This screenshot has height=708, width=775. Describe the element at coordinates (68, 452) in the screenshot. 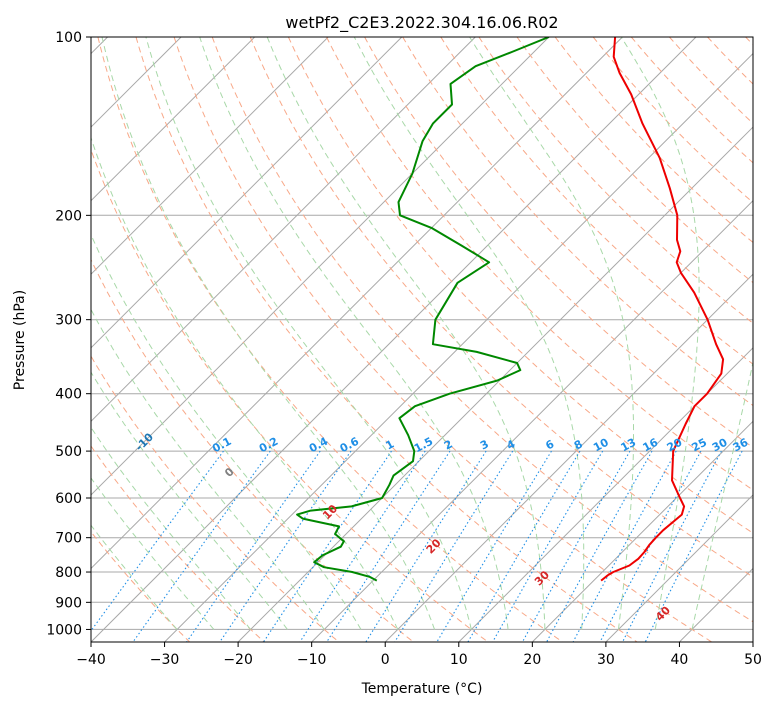

I see `y-tick-label: 500` at that location.